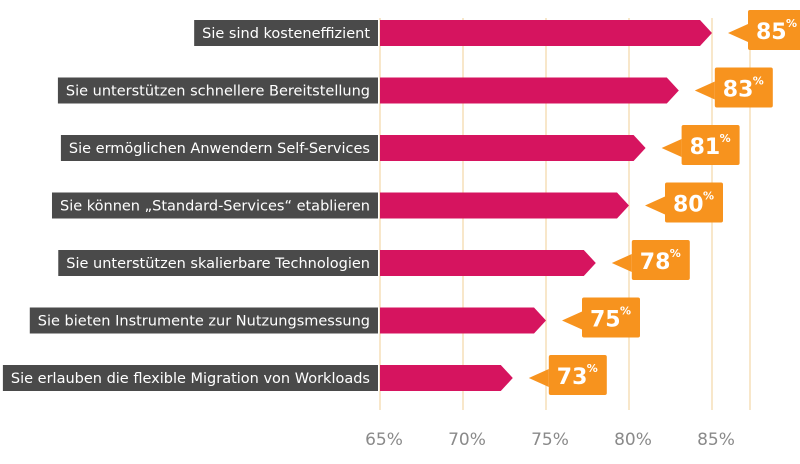 The height and width of the screenshot is (464, 800). I want to click on x-axis-ticks: 65% 70% 75% 80% 85%, so click(550, 440).